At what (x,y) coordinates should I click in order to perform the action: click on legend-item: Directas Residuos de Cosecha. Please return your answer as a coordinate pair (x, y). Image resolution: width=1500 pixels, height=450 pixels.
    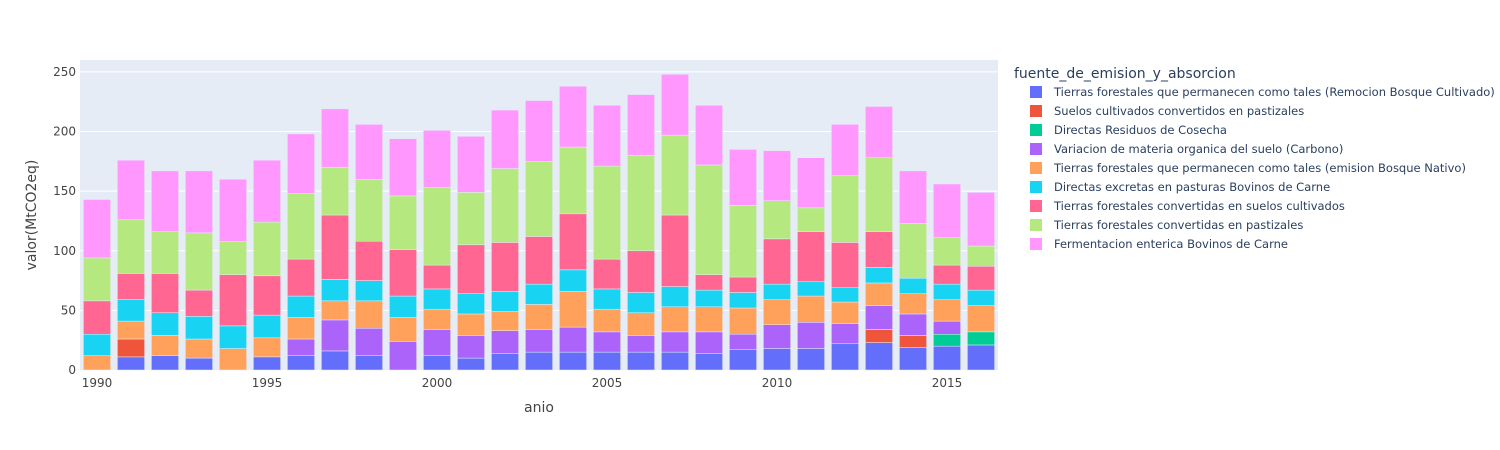
    Looking at the image, I should click on (1128, 130).